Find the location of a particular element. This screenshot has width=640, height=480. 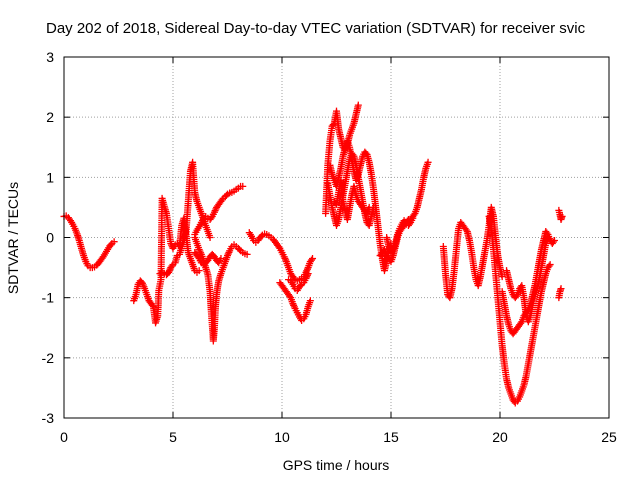

y-tick-label: -3 is located at coordinates (48, 418).